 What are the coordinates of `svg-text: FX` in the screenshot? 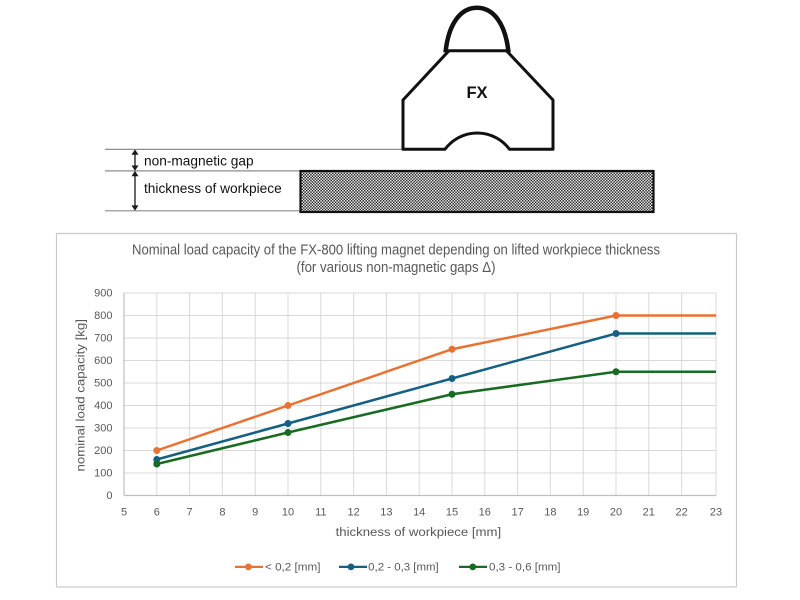 It's located at (476, 93).